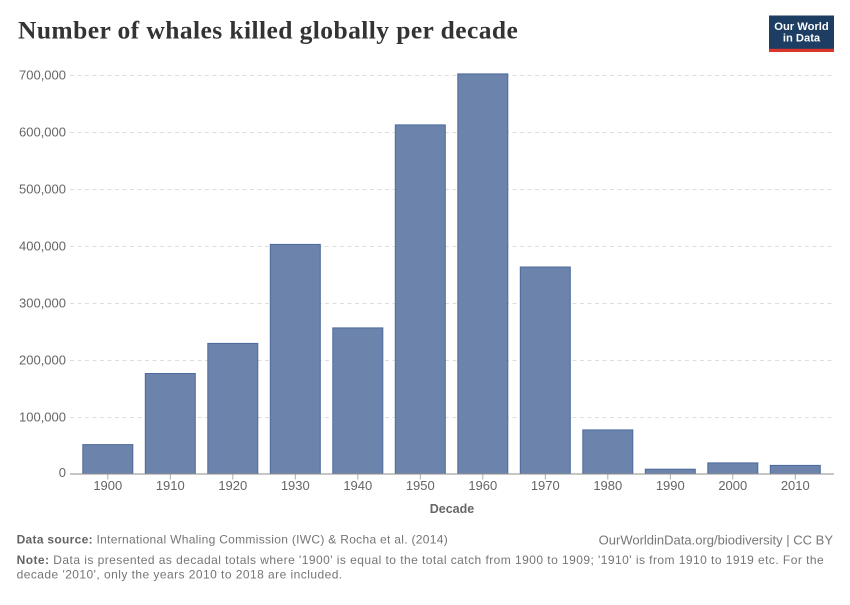  Describe the element at coordinates (42, 303) in the screenshot. I see `svg-text: 300,000` at that location.